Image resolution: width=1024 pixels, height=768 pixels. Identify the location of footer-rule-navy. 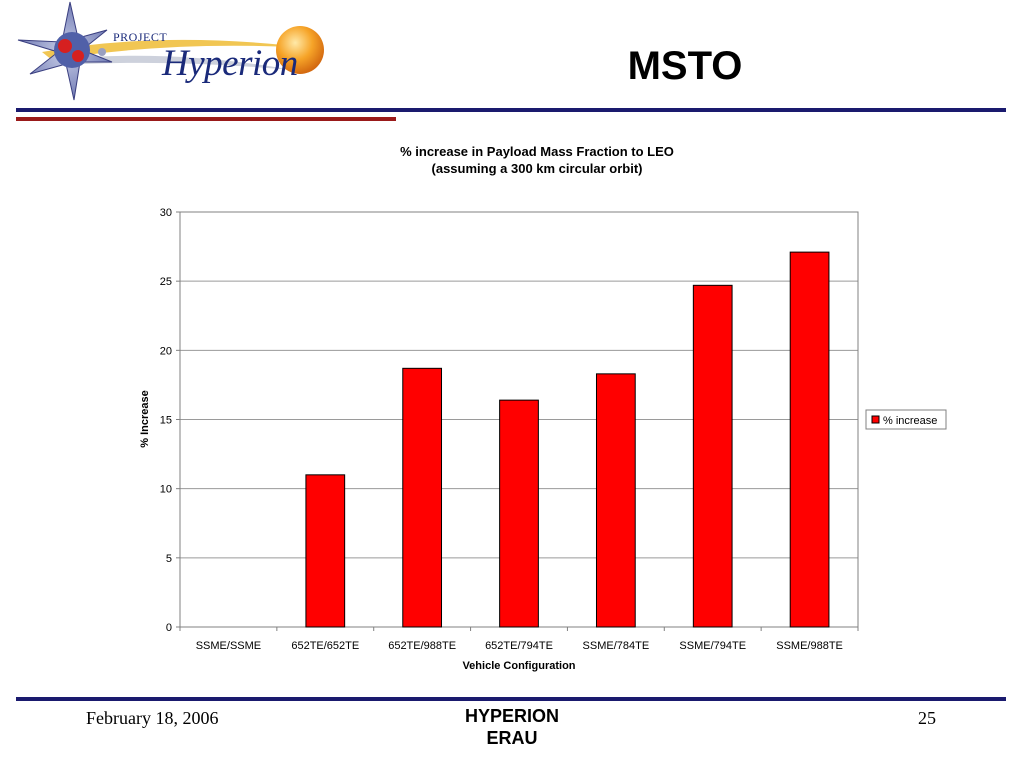
(511, 699).